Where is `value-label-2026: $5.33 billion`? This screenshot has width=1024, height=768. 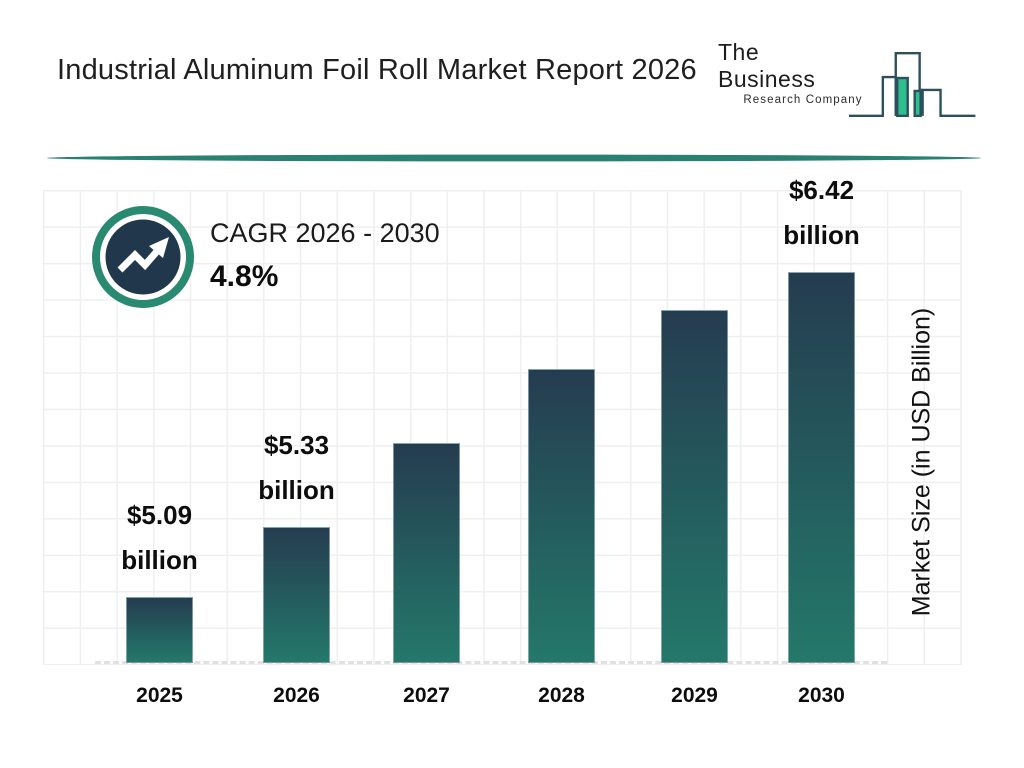
value-label-2026: $5.33 billion is located at coordinates (296, 467).